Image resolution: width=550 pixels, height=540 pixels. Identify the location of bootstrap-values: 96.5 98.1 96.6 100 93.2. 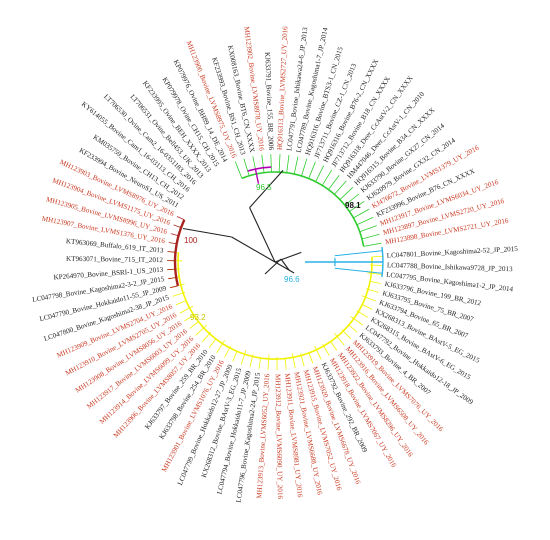
(272, 252).